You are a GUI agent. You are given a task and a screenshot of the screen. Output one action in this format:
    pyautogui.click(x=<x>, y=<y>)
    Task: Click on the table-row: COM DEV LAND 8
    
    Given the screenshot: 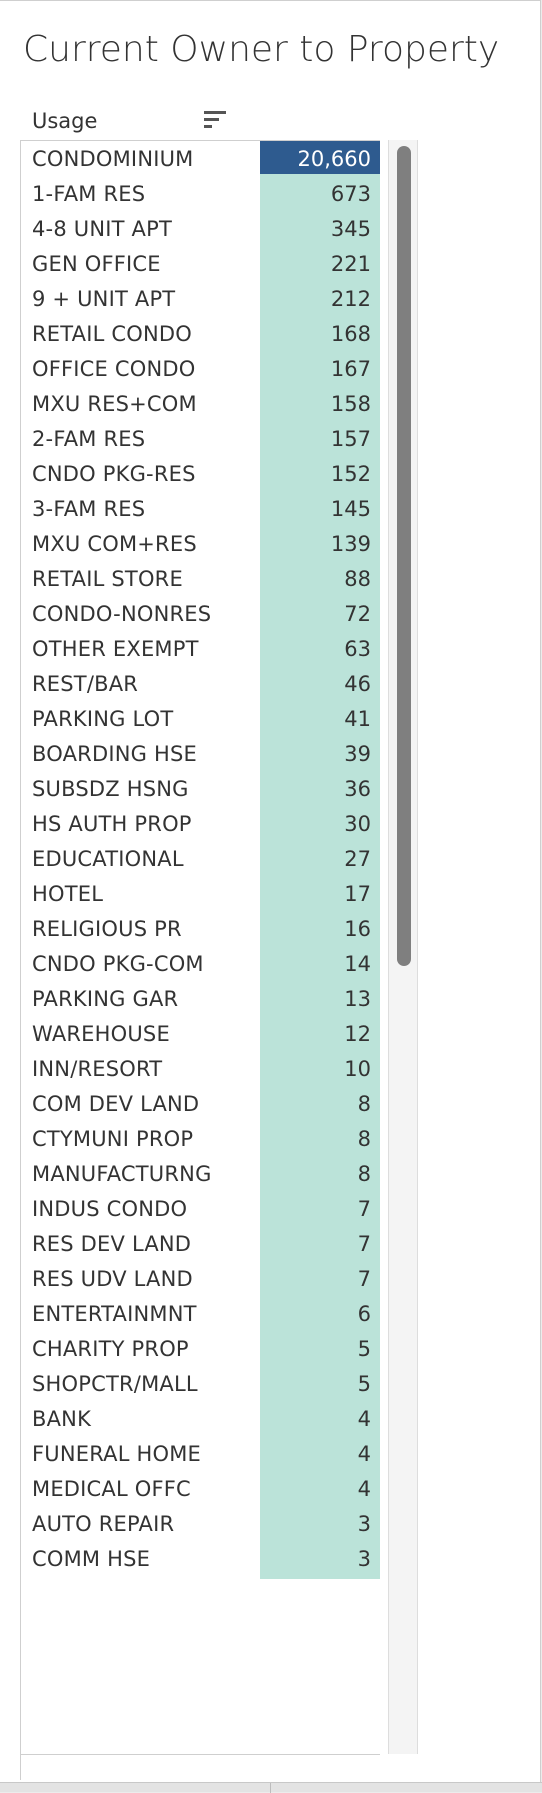 What is the action you would take?
    pyautogui.click(x=192, y=1104)
    